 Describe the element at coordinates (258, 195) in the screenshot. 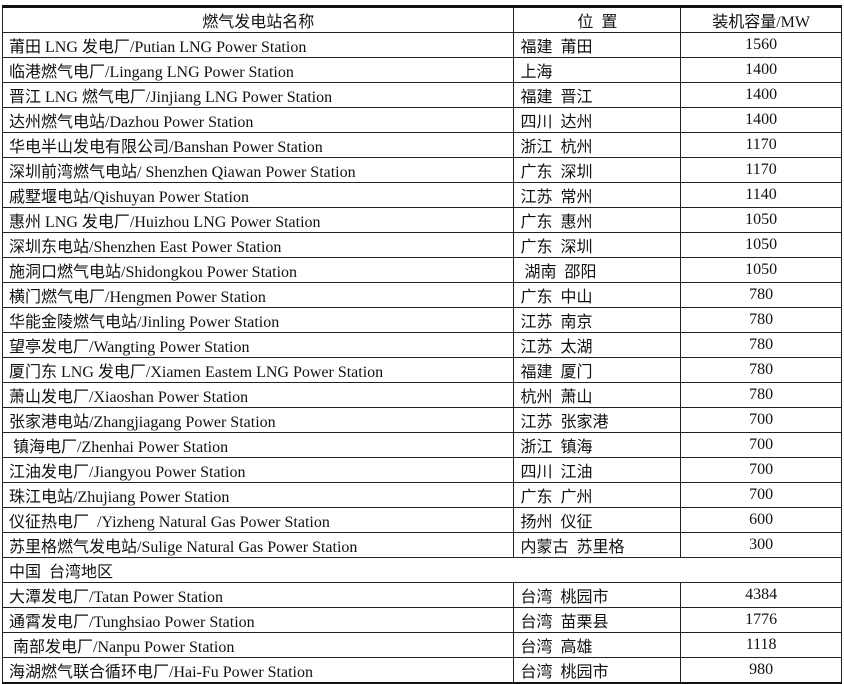

I see `station-name-cell: 戚墅堰电站/Qishuyan Power Station` at that location.